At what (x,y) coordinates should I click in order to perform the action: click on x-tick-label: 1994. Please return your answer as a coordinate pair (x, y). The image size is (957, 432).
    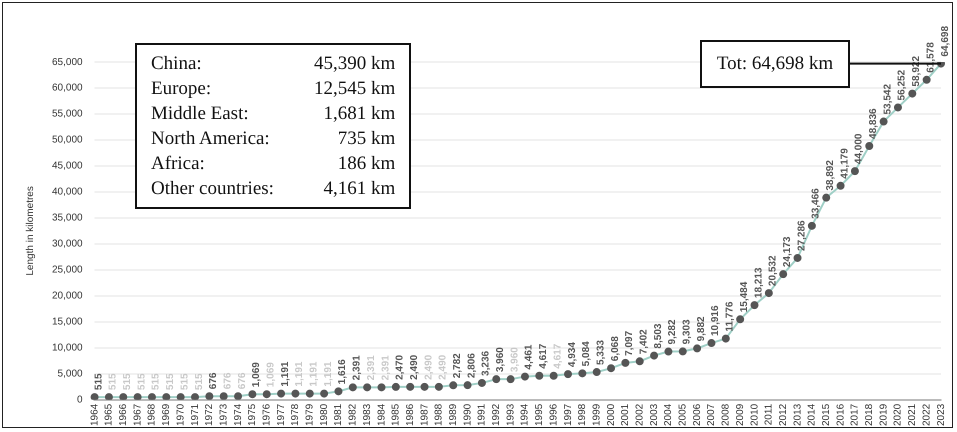
    Looking at the image, I should click on (525, 414).